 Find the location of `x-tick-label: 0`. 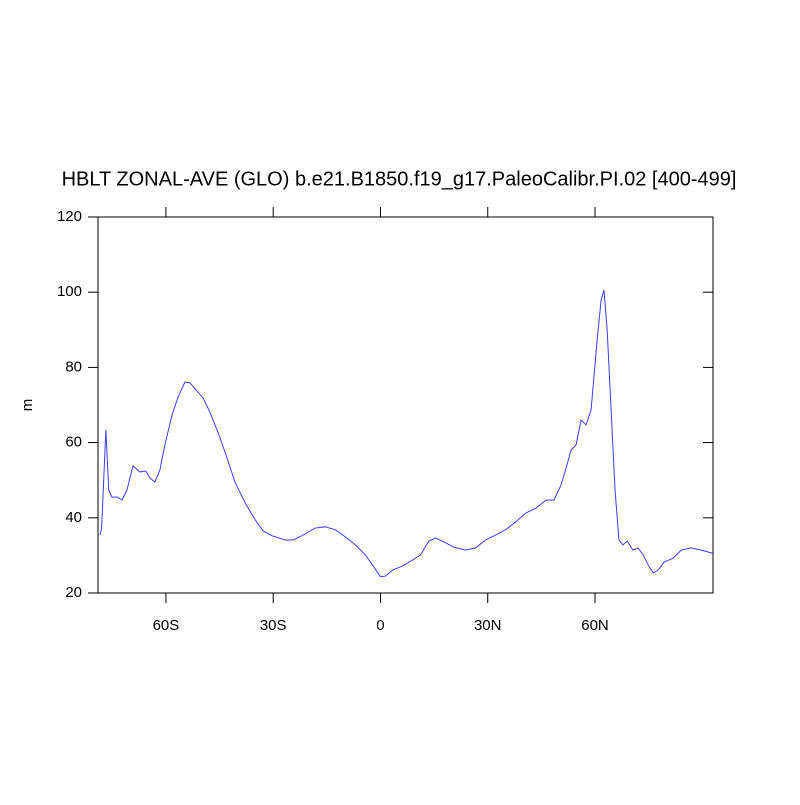

x-tick-label: 0 is located at coordinates (380, 625).